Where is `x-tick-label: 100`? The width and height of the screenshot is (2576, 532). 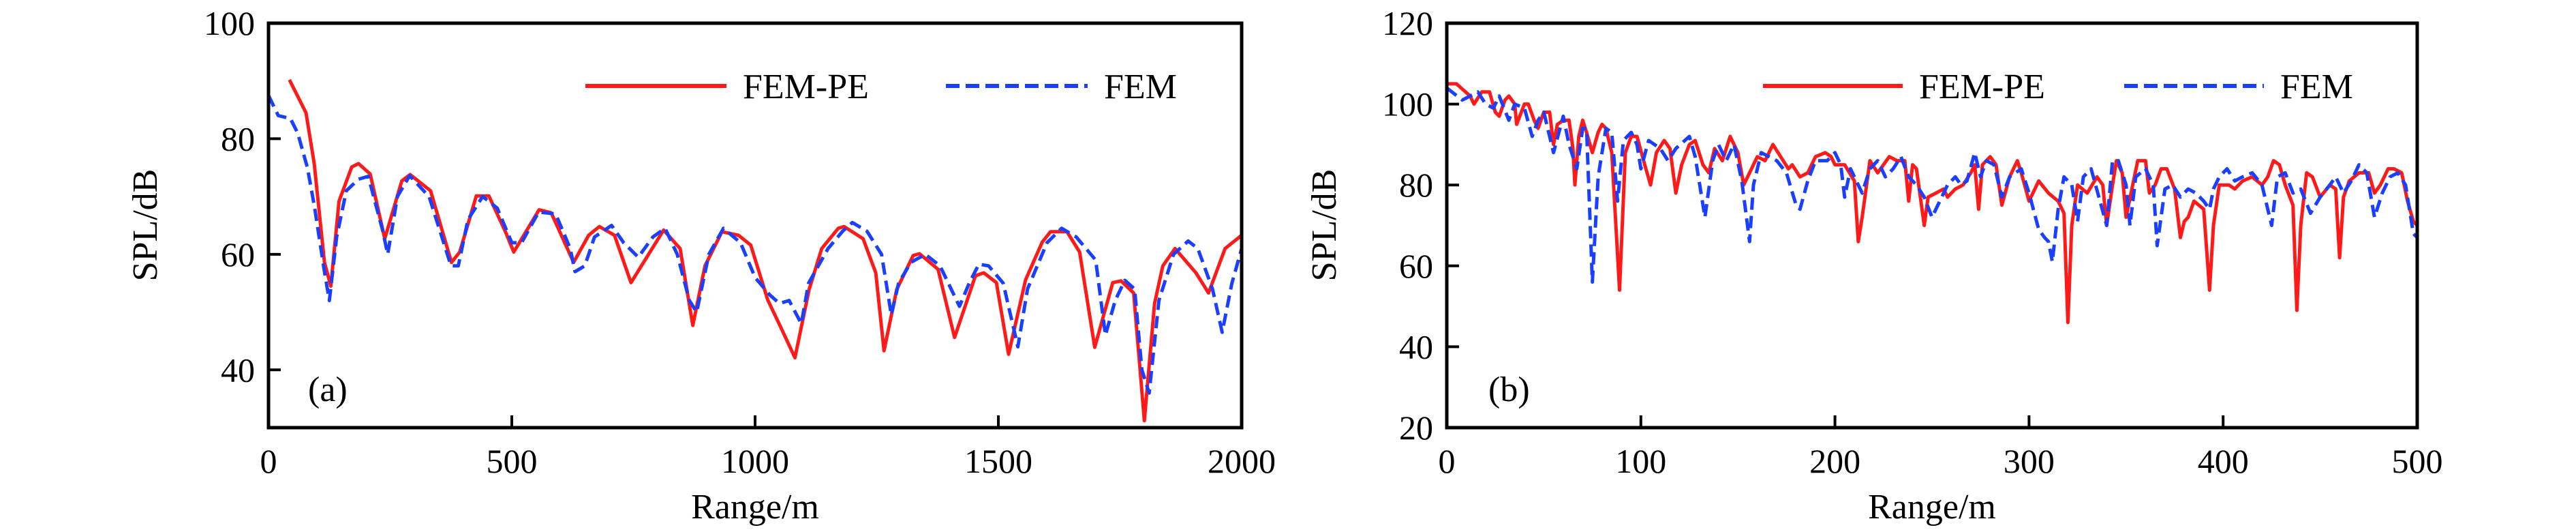 x-tick-label: 100 is located at coordinates (1641, 461).